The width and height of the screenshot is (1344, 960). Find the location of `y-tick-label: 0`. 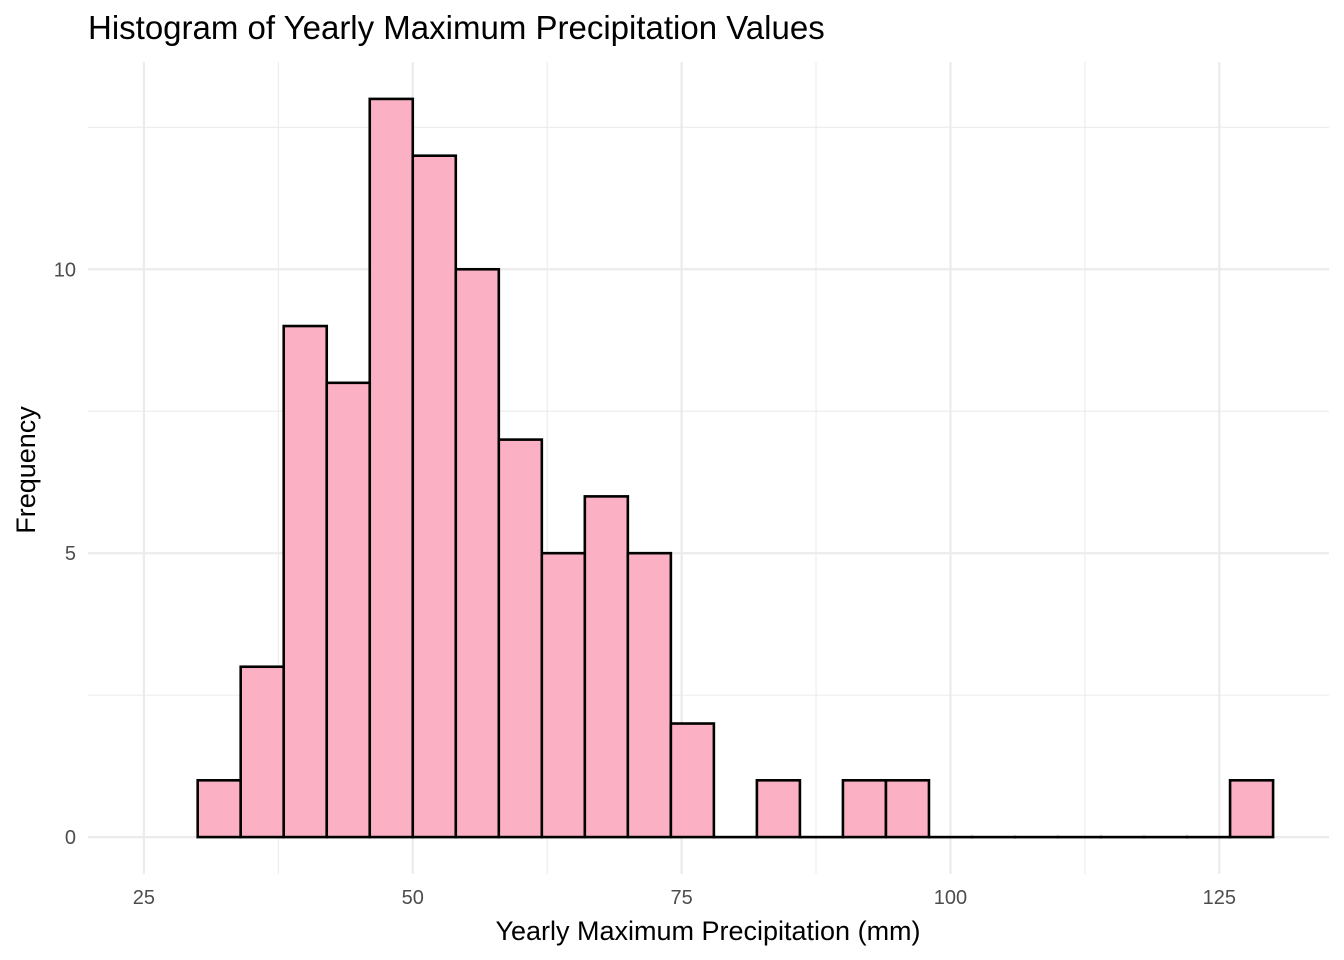

y-tick-label: 0 is located at coordinates (70, 838).